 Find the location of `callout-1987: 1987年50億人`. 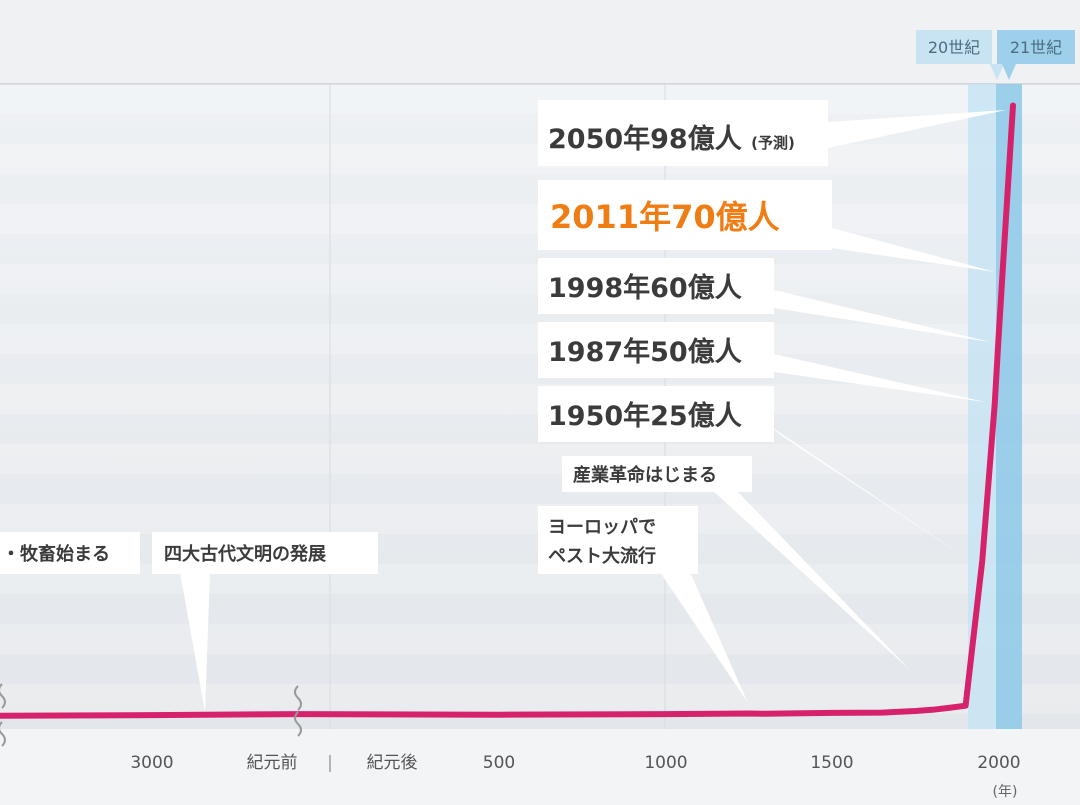

callout-1987: 1987年50億人 is located at coordinates (656, 350).